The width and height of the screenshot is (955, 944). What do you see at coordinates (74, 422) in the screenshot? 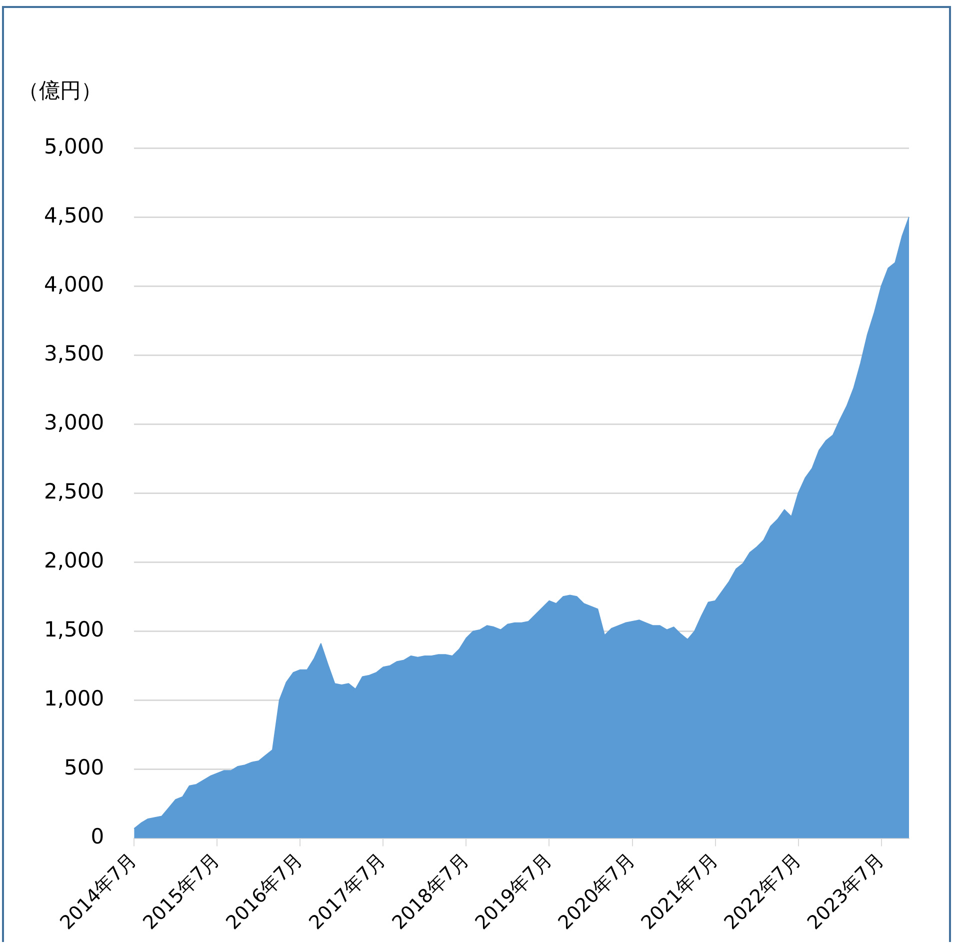
I see `y-tick-label: 3,000` at bounding box center [74, 422].